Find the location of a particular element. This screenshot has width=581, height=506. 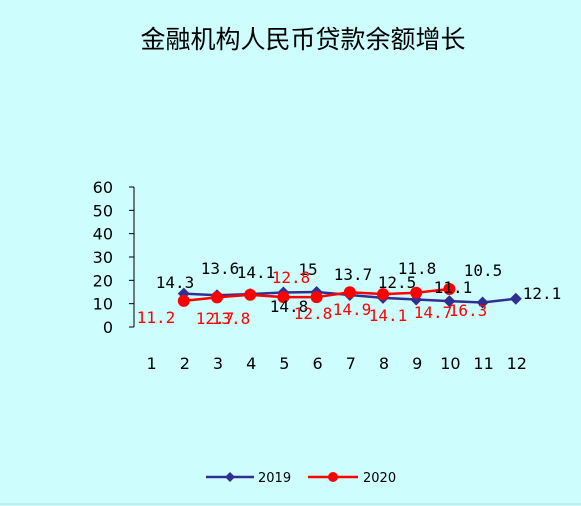

x-tick-label: 11 is located at coordinates (483, 363).